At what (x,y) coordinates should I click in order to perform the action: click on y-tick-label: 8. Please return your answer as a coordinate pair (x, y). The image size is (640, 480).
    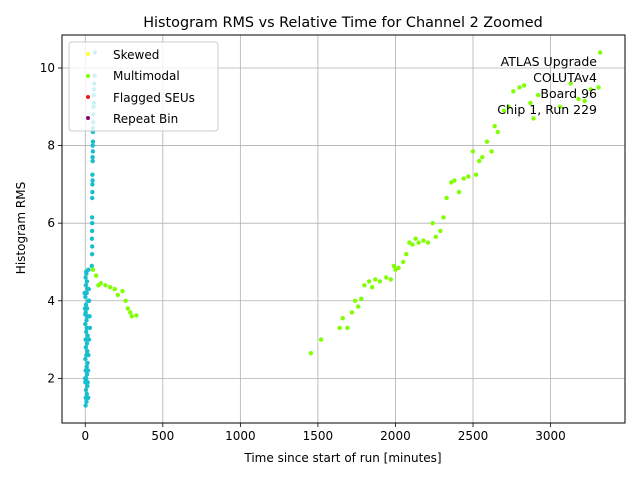
    Looking at the image, I should click on (51, 146).